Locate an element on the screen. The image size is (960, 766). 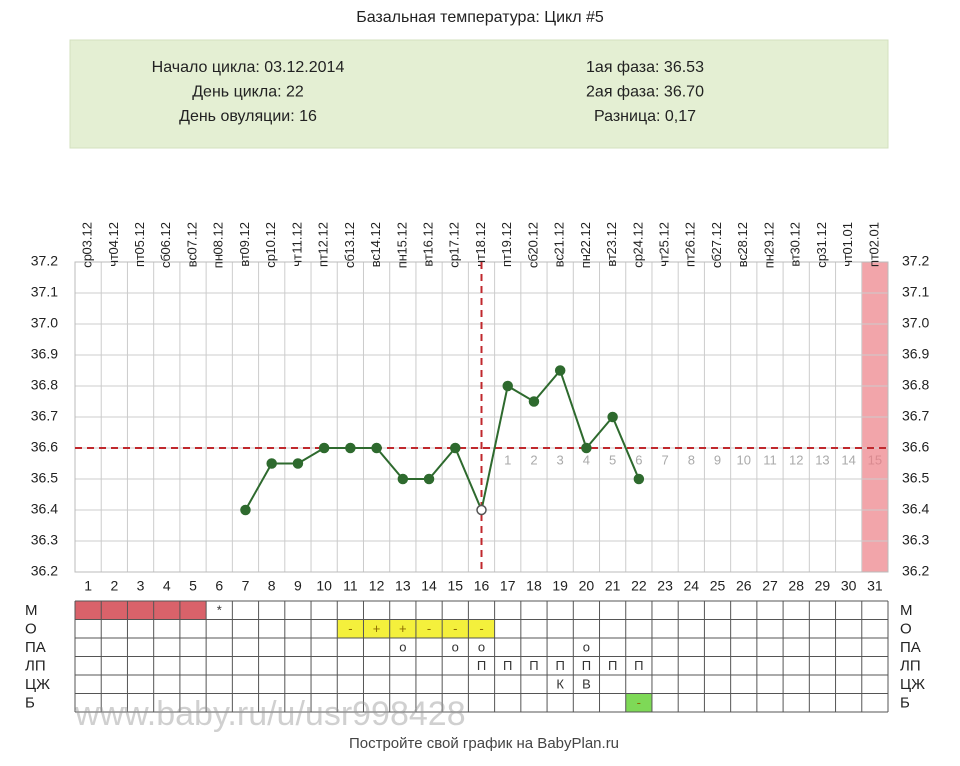
luteal-day-label: 5 is located at coordinates (612, 459).